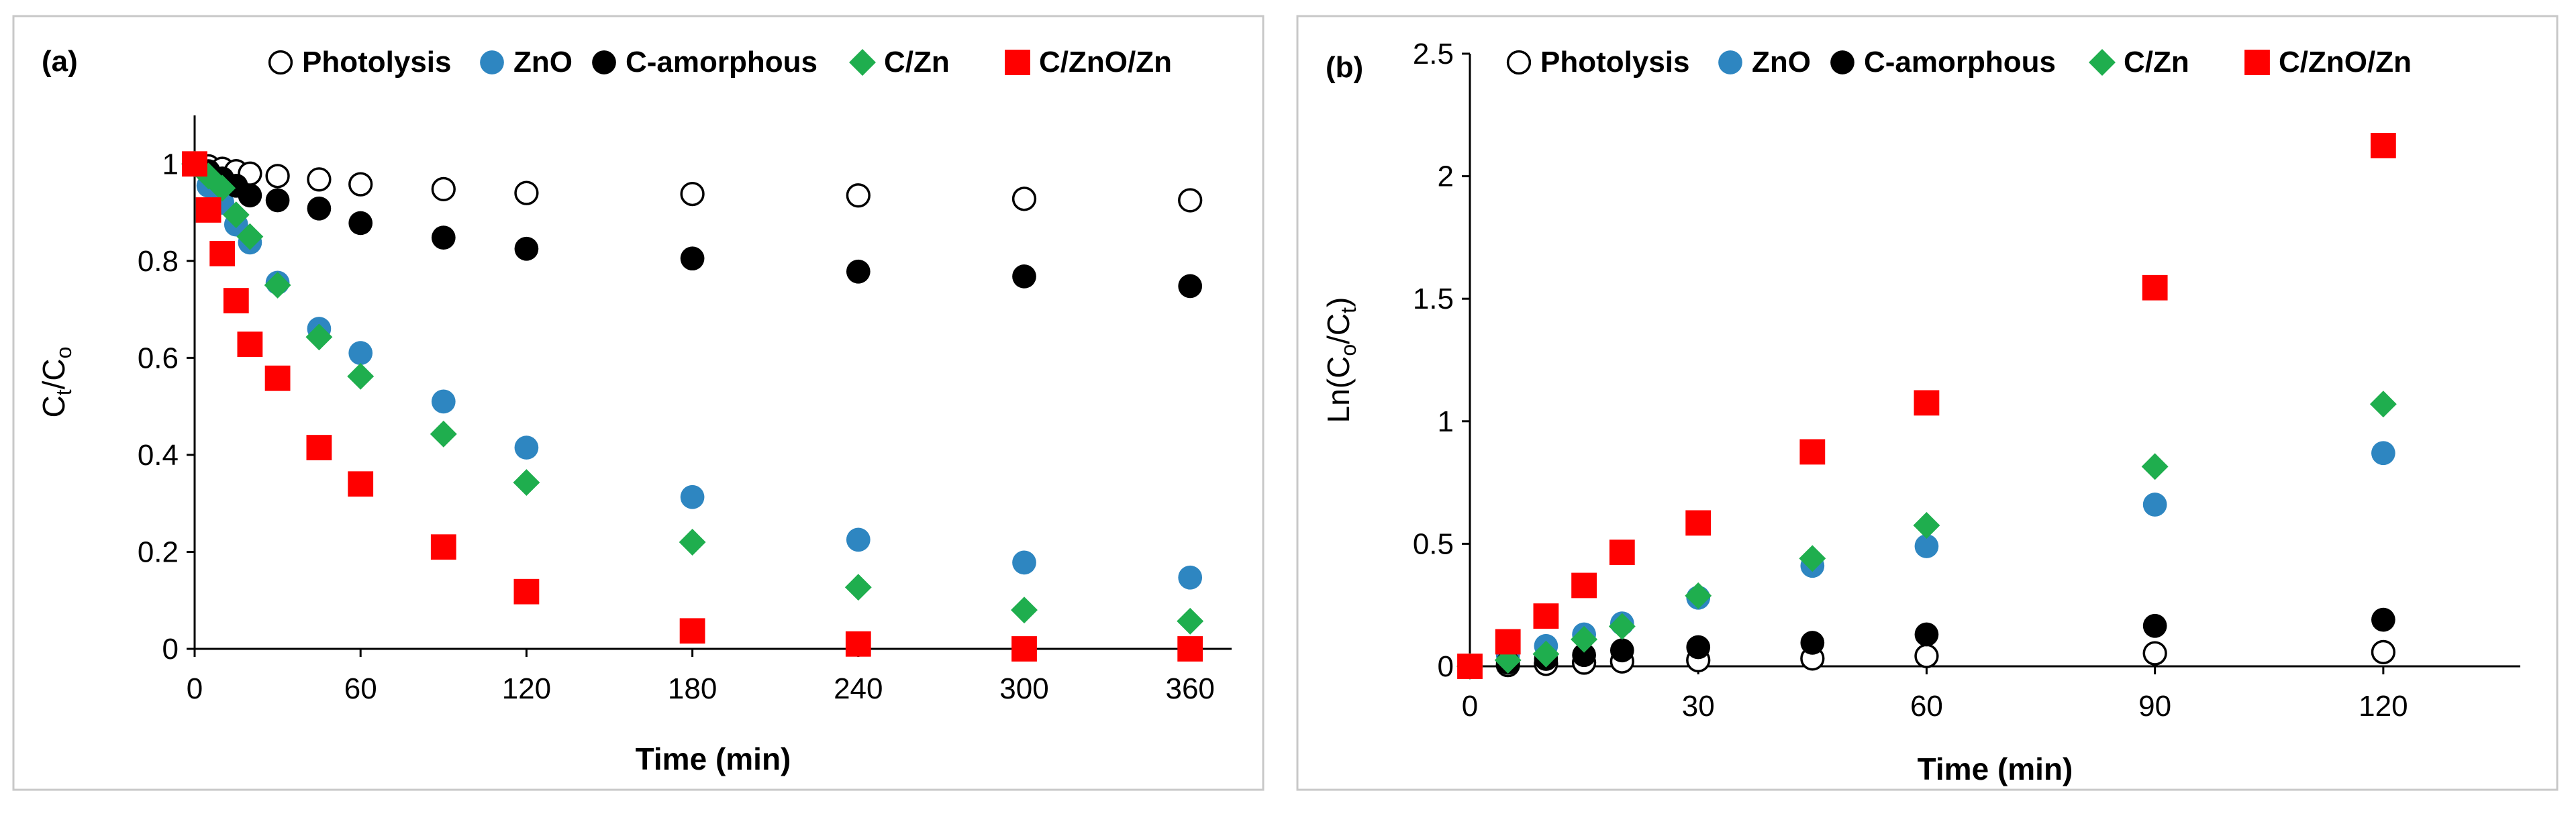 This screenshot has height=826, width=2576. Describe the element at coordinates (2345, 62) in the screenshot. I see `legend-label: C/ZnO/Zn` at that location.